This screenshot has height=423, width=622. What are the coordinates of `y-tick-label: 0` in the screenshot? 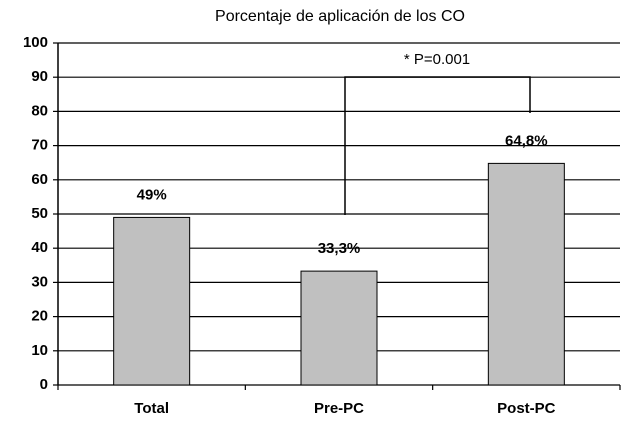 It's located at (44, 384).